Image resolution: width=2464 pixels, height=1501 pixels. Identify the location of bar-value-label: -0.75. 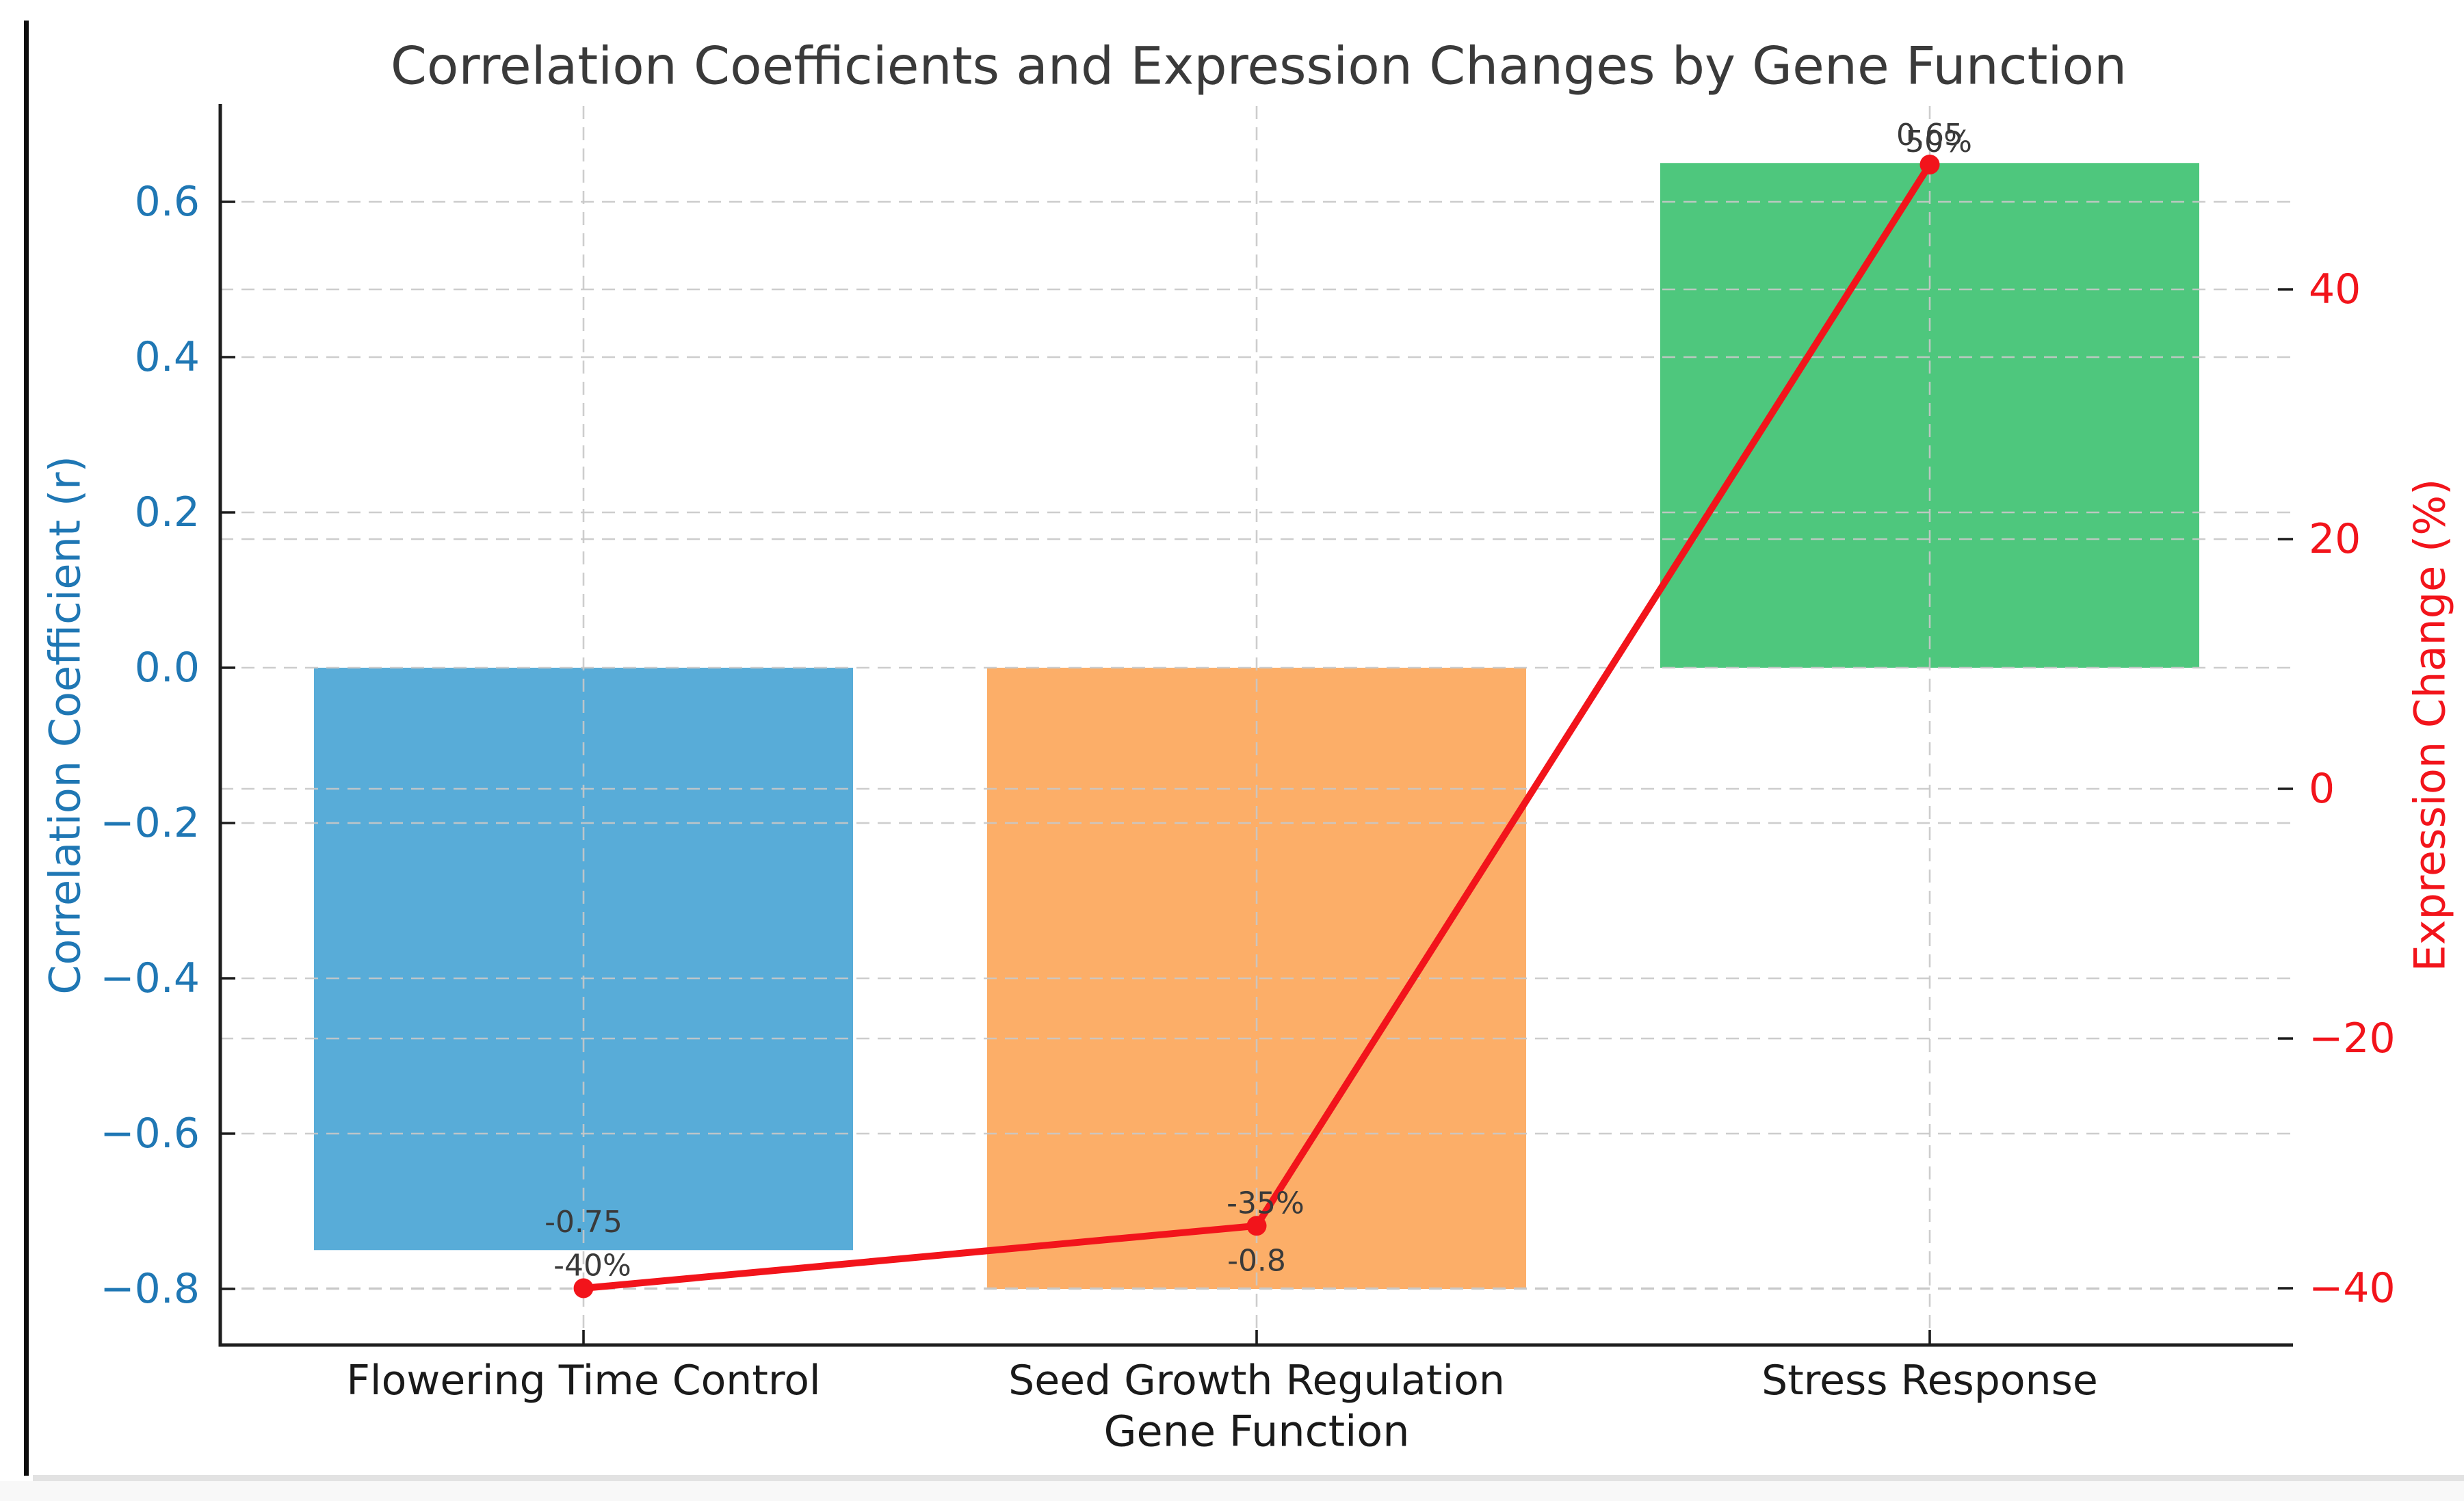
(583, 1222).